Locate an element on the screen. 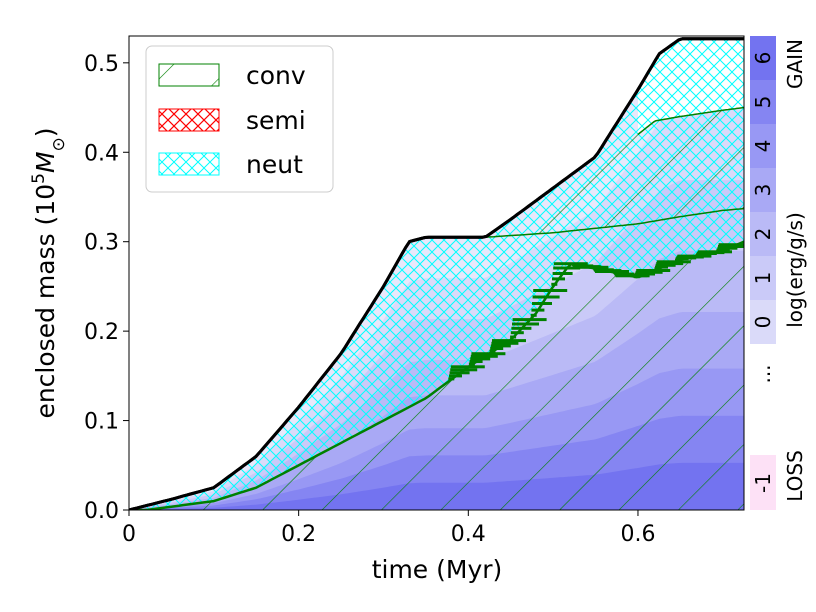 The width and height of the screenshot is (816, 612). legend-label-neut: neut is located at coordinates (274, 164).